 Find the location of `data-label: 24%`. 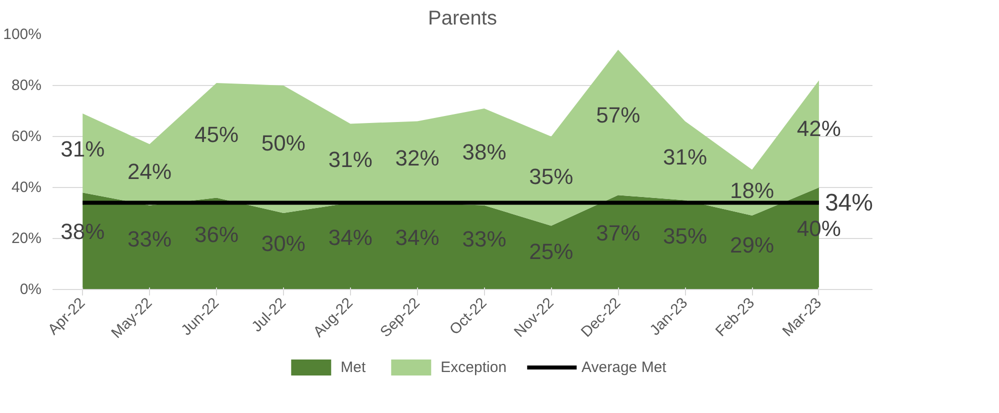

data-label: 24% is located at coordinates (150, 171).